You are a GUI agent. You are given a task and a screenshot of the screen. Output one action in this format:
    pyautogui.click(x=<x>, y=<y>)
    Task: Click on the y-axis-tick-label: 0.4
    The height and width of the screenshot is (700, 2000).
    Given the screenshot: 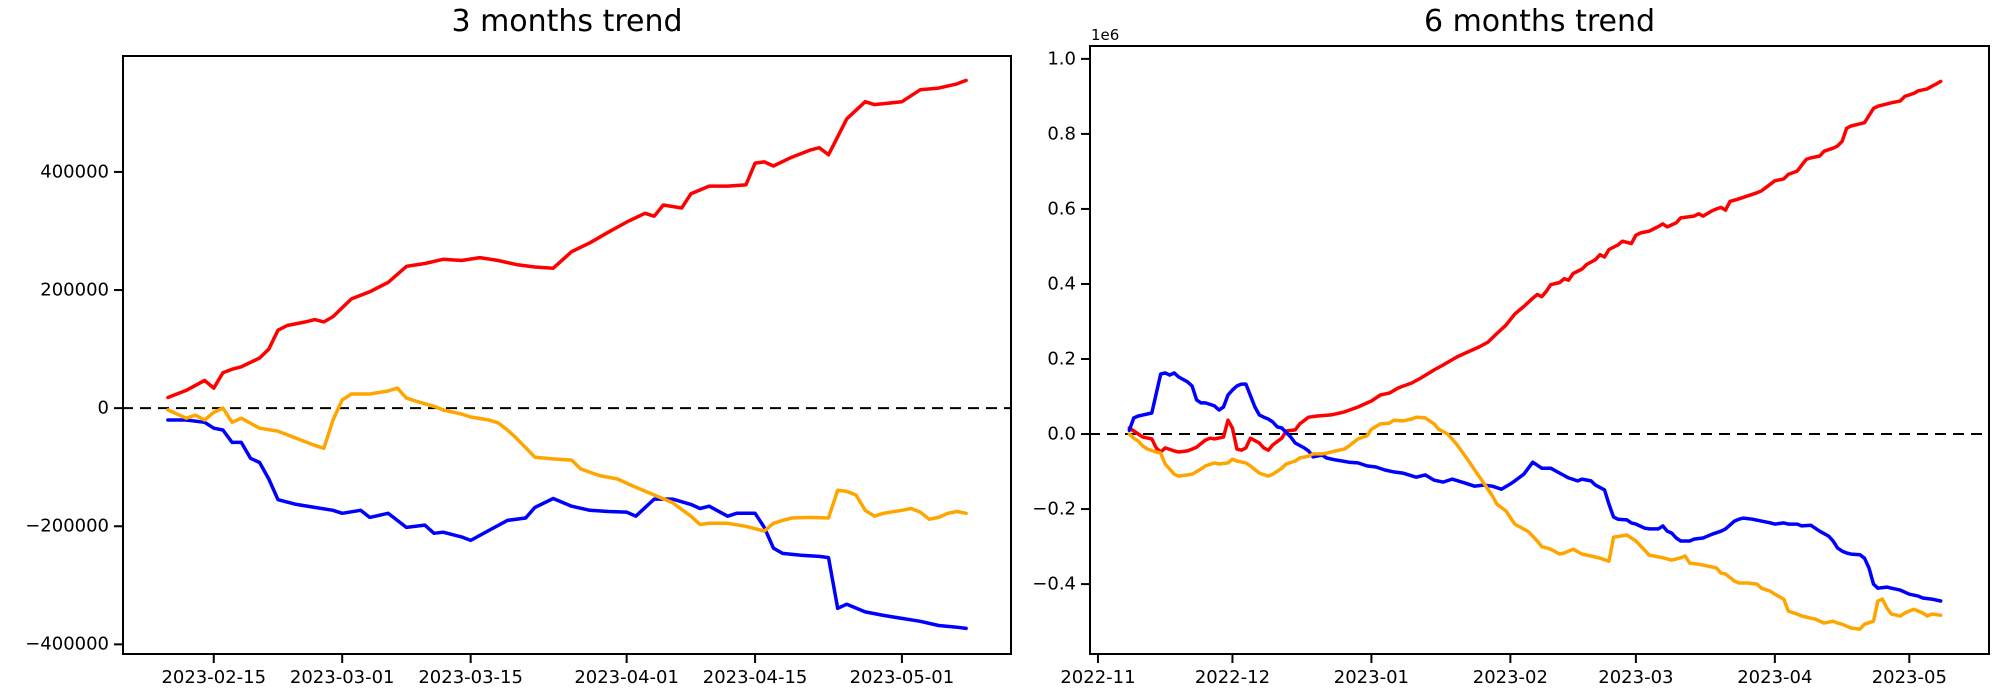 What is the action you would take?
    pyautogui.click(x=1061, y=284)
    